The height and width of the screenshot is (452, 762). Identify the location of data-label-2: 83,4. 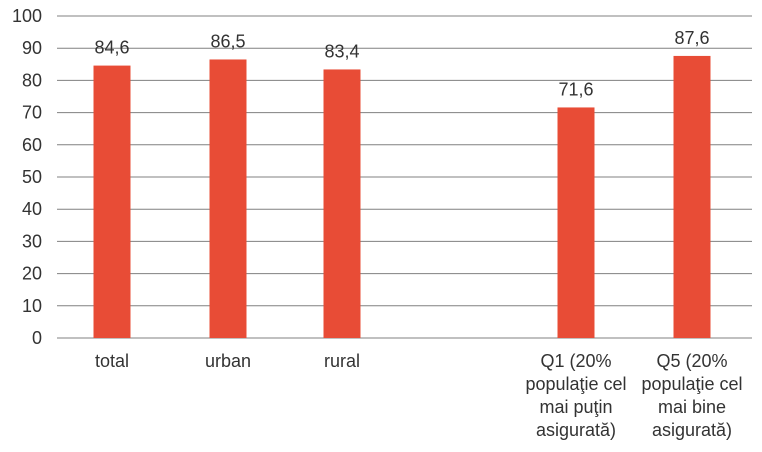
(341, 51).